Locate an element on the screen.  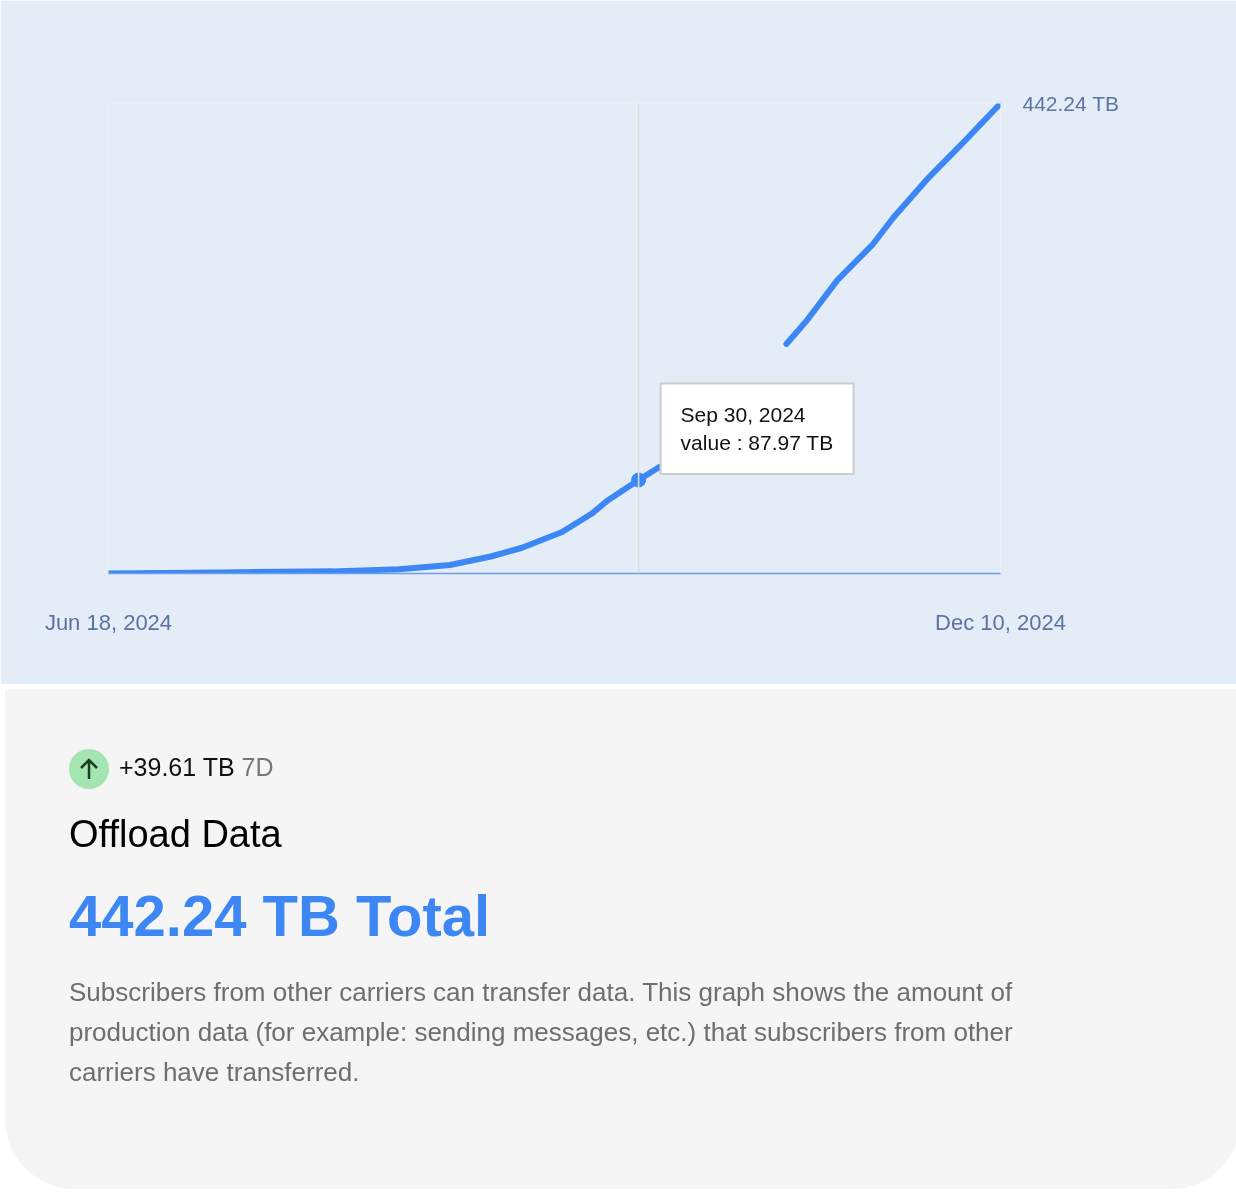
text: +39.61 TB is located at coordinates (177, 766).